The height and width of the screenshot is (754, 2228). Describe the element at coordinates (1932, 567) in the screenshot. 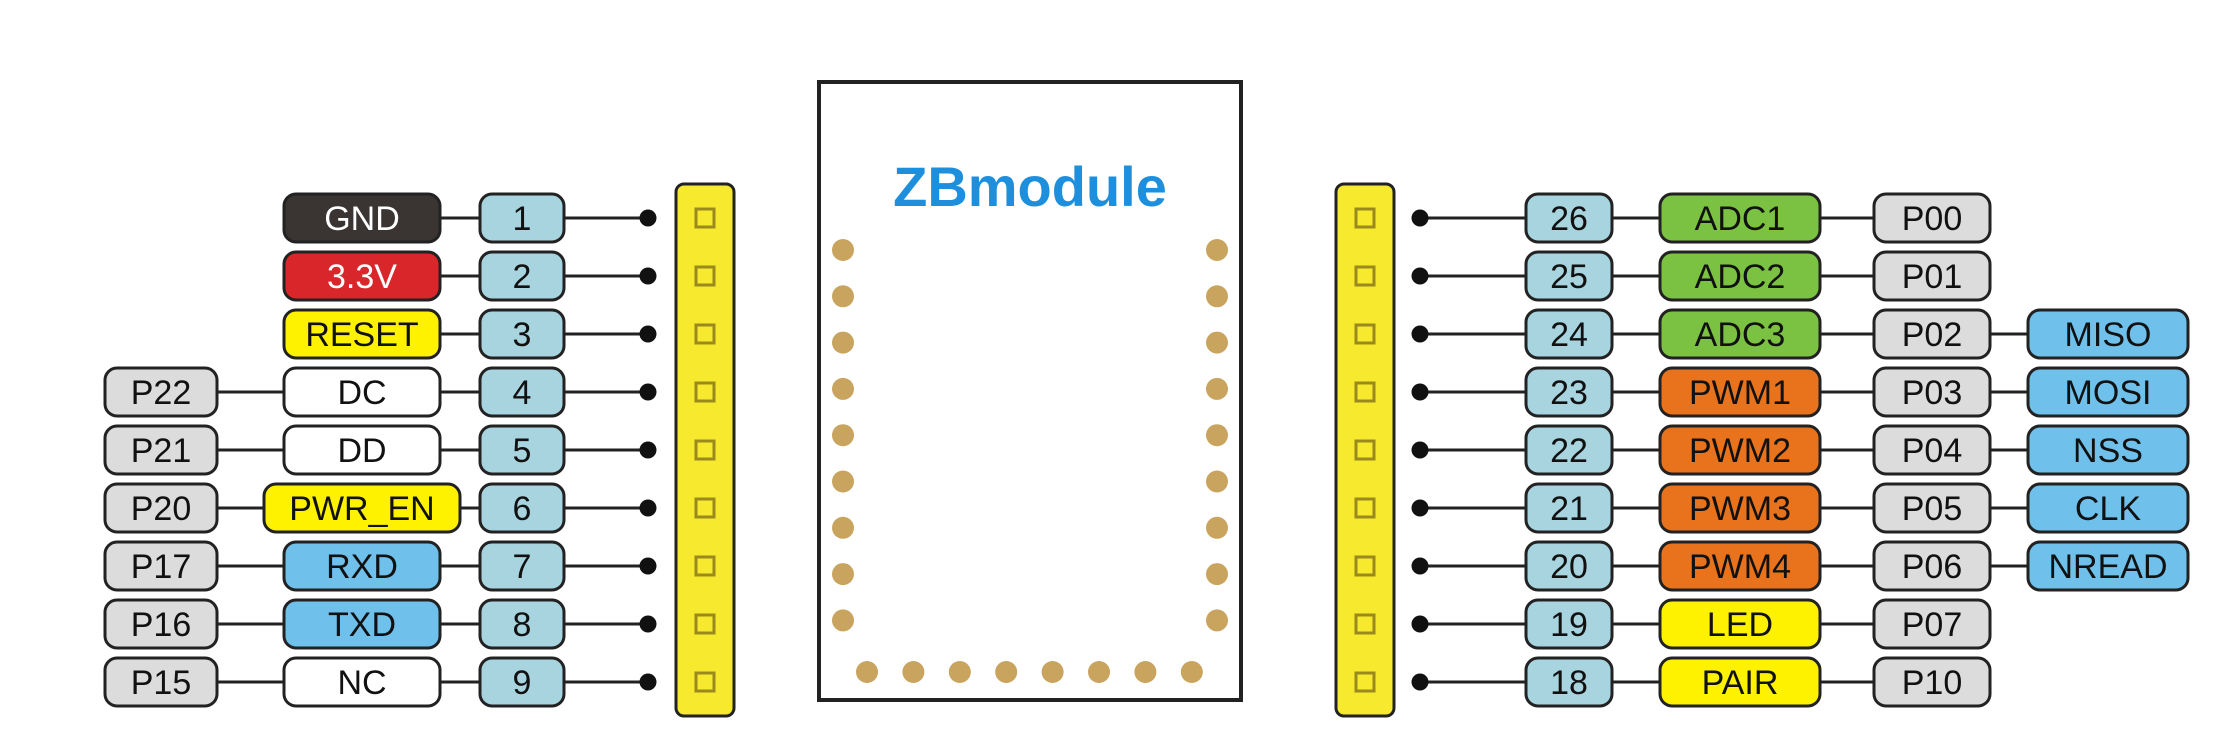

I see `port-label-box-label: P06` at that location.